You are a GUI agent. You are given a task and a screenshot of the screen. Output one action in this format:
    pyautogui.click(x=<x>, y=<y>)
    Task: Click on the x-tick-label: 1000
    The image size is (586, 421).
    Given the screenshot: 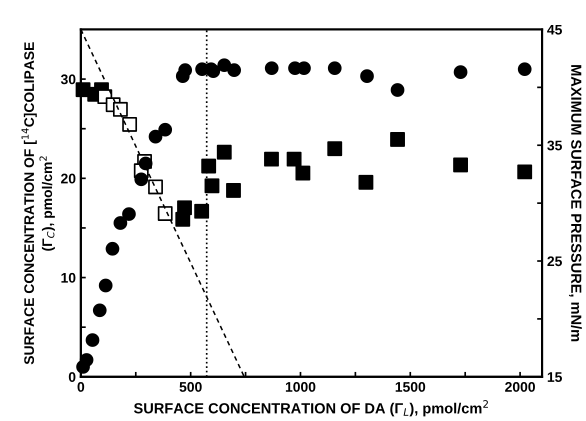 What is the action you would take?
    pyautogui.click(x=301, y=387)
    